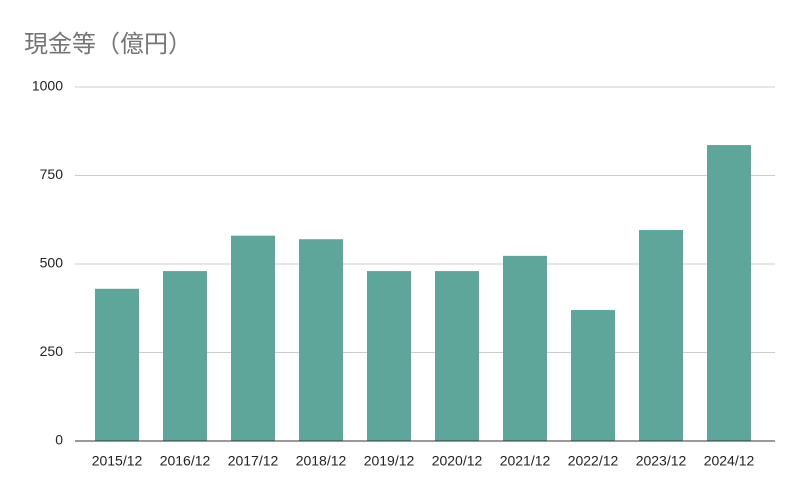 This screenshot has width=800, height=499. What do you see at coordinates (117, 461) in the screenshot?
I see `x-tick-label: 2015/12` at bounding box center [117, 461].